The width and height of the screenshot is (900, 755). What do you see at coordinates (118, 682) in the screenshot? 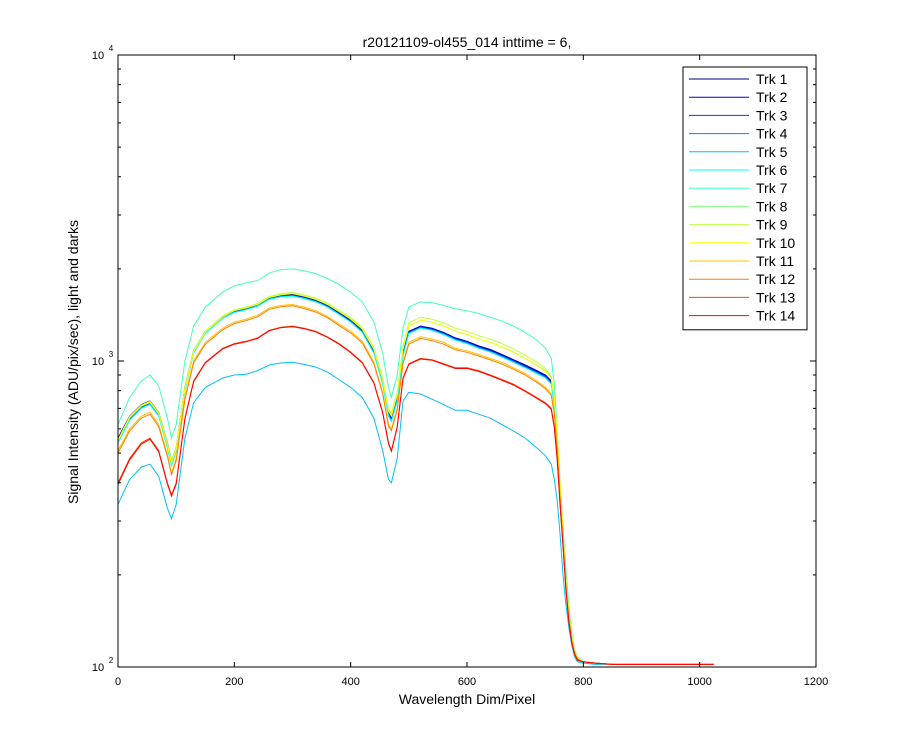
I see `x-tick-label: 0` at bounding box center [118, 682].